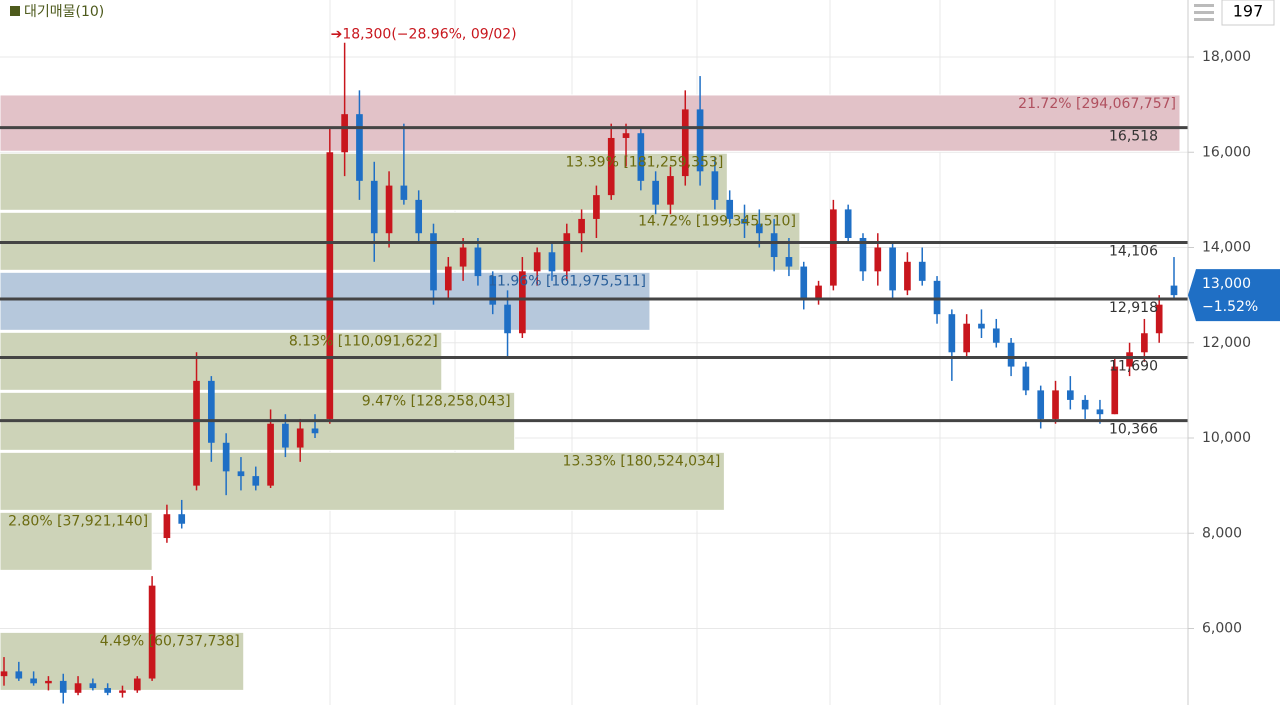 Image resolution: width=1280 pixels, height=705 pixels. Describe the element at coordinates (1226, 248) in the screenshot. I see `y-tick-label: 14,000` at that location.